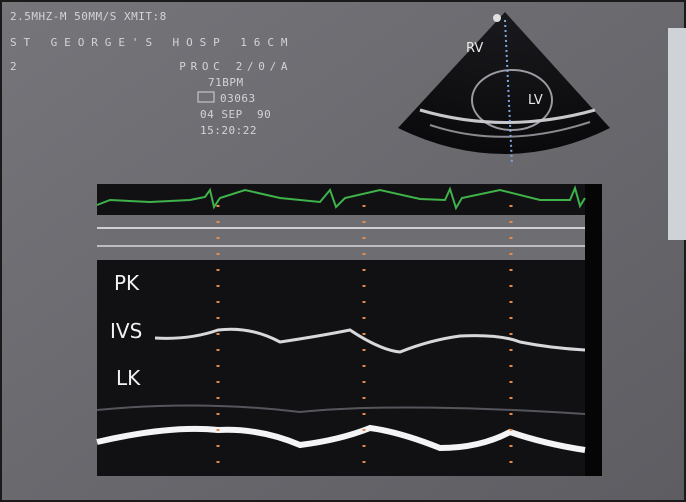 Image resolution: width=686 pixels, height=502 pixels. What do you see at coordinates (341, 237) in the screenshot?
I see `near-field-band` at bounding box center [341, 237].